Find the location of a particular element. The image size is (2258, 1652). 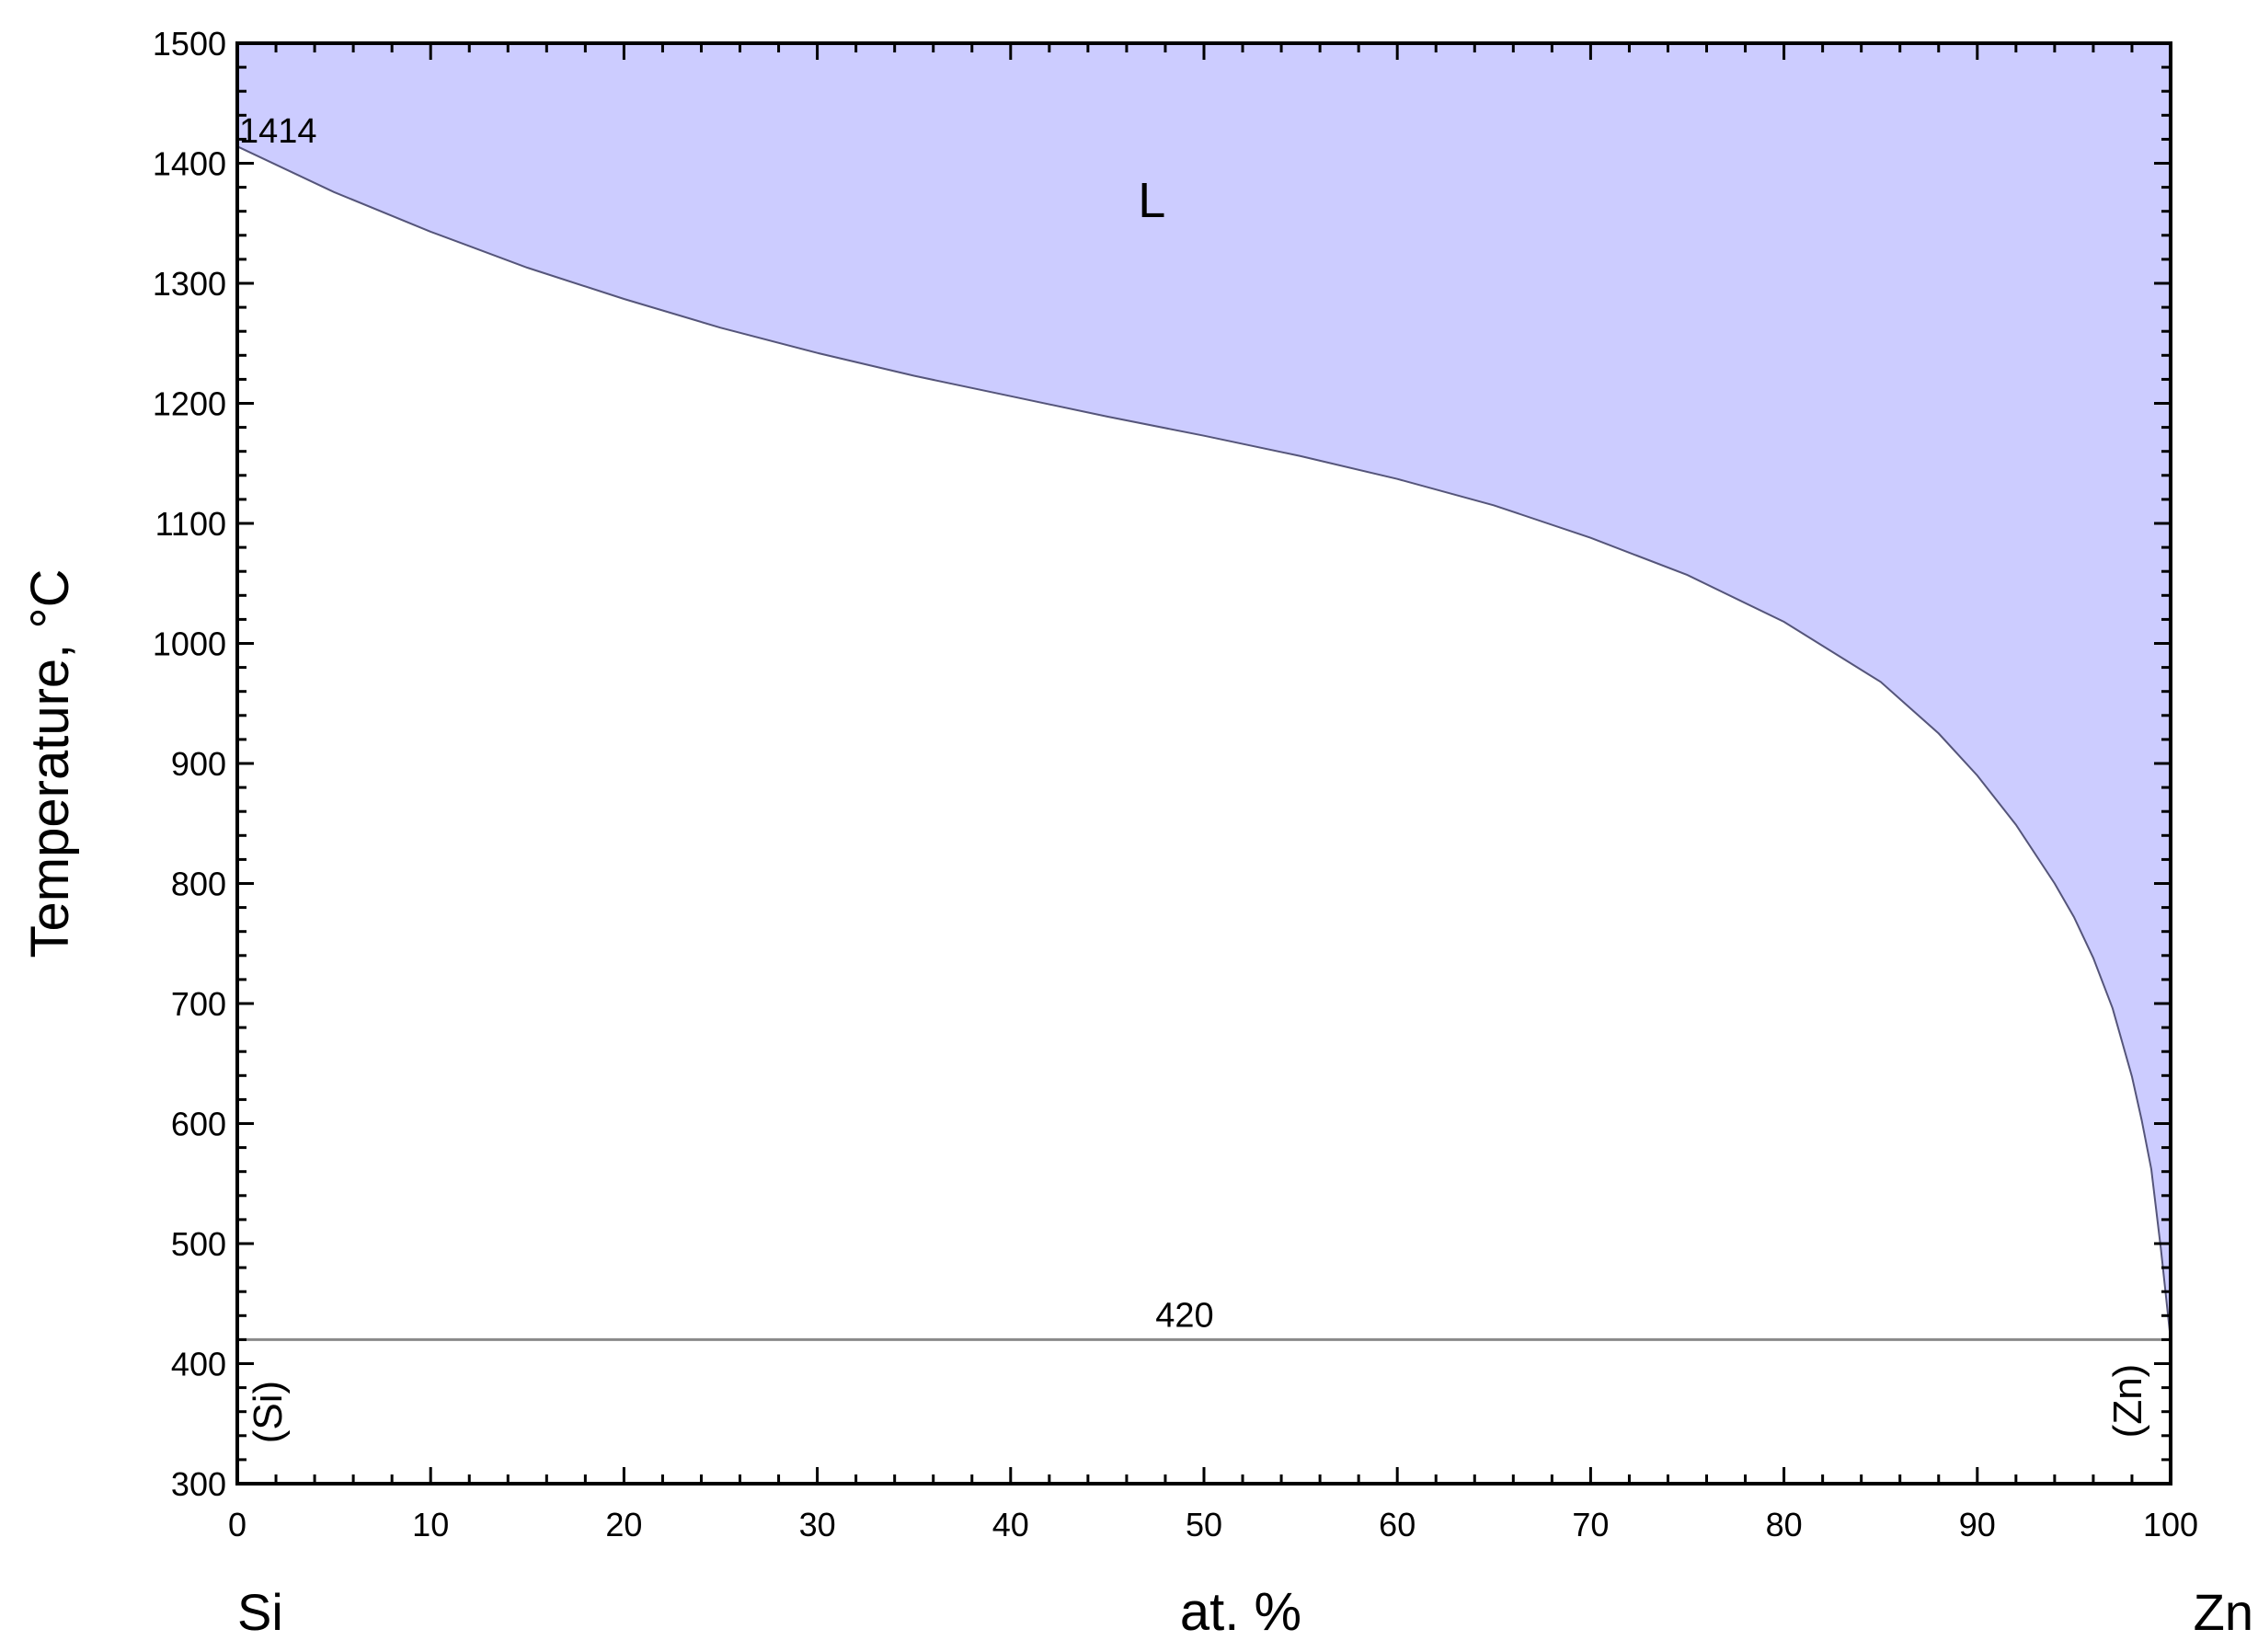

y-tick-label: 300 is located at coordinates (198, 1484).